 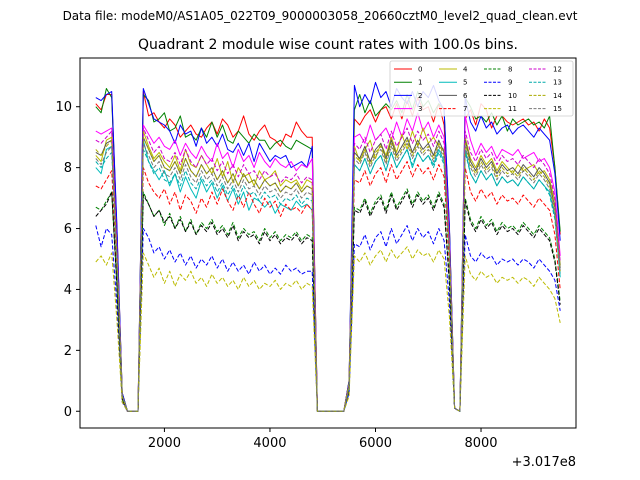 I want to click on y-tick-label: 10, so click(x=63, y=107).